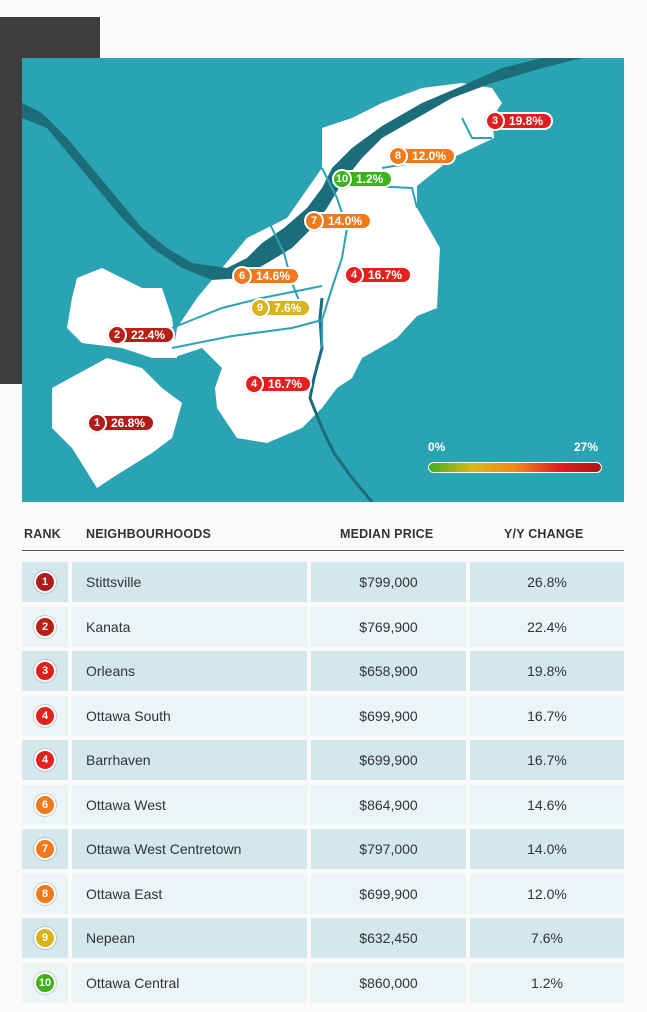 This screenshot has height=1012, width=647. What do you see at coordinates (526, 121) in the screenshot?
I see `map-label-change: 19.8%` at bounding box center [526, 121].